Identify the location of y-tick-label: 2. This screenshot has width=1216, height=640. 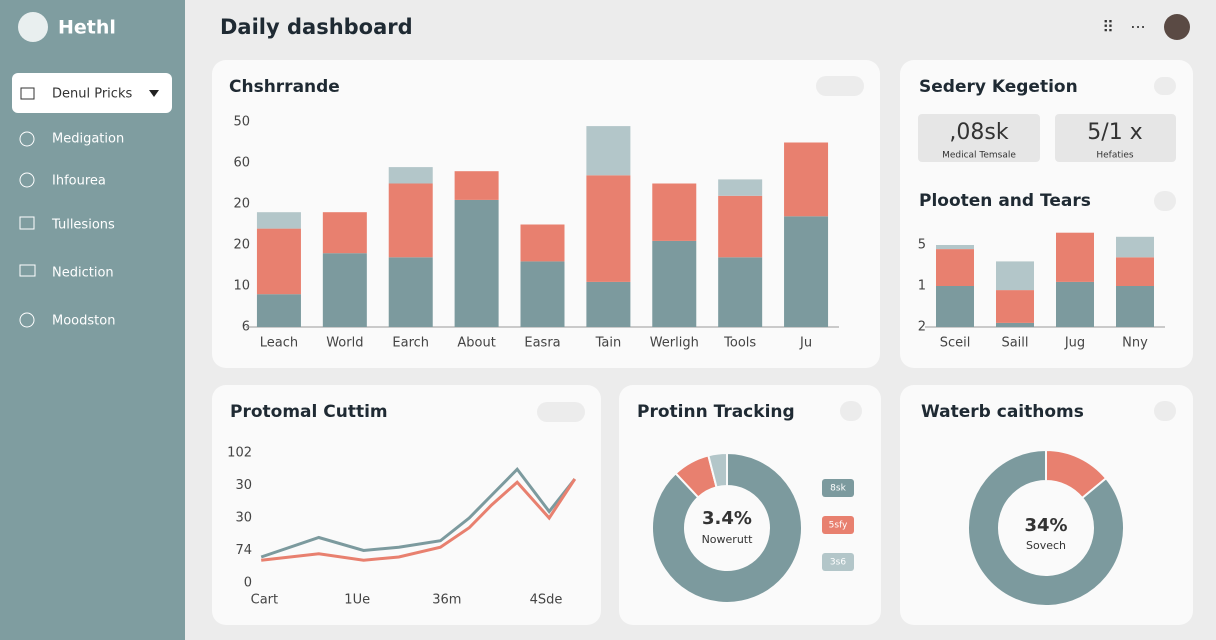
(922, 327).